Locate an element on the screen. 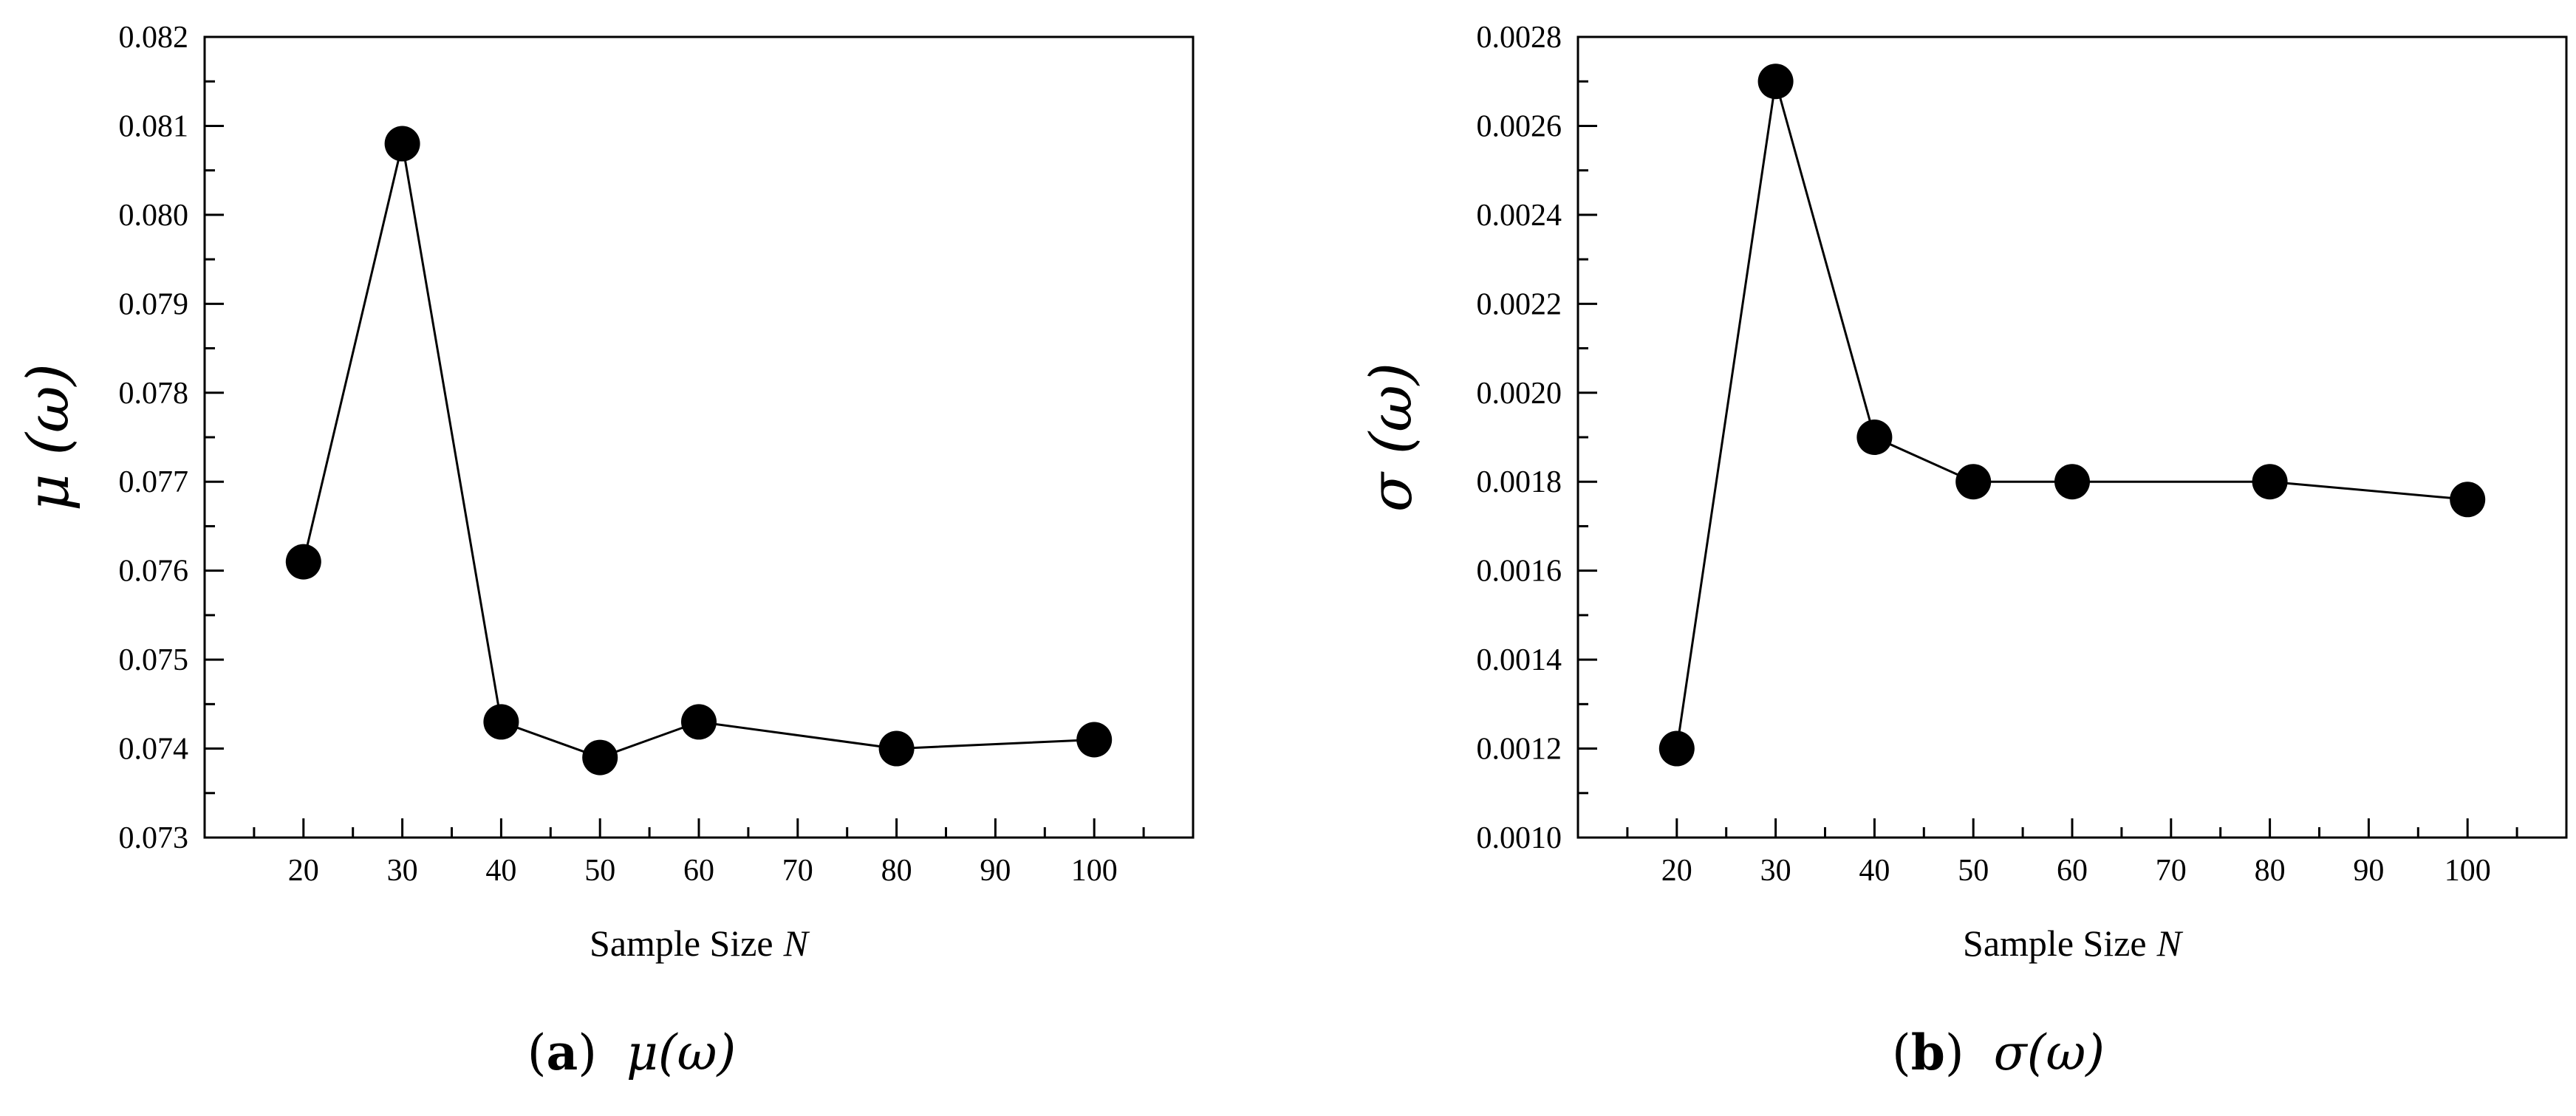 The image size is (2576, 1116). y-tick-label: 0.073 is located at coordinates (154, 838).